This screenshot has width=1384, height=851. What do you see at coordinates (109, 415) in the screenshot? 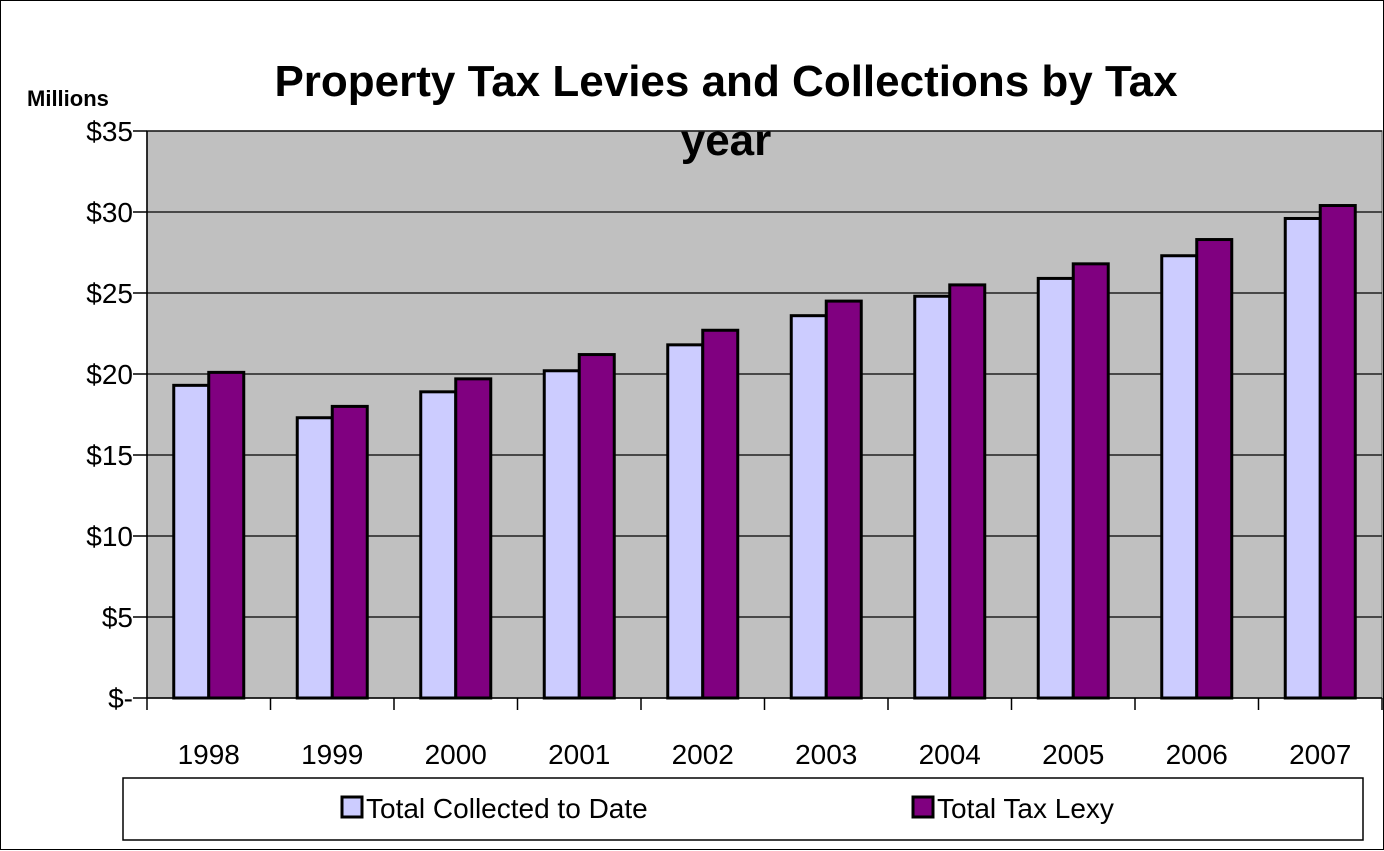
I see `y-tick-labels: $- $5 $10 $15 $20 $25 $30 $35` at bounding box center [109, 415].